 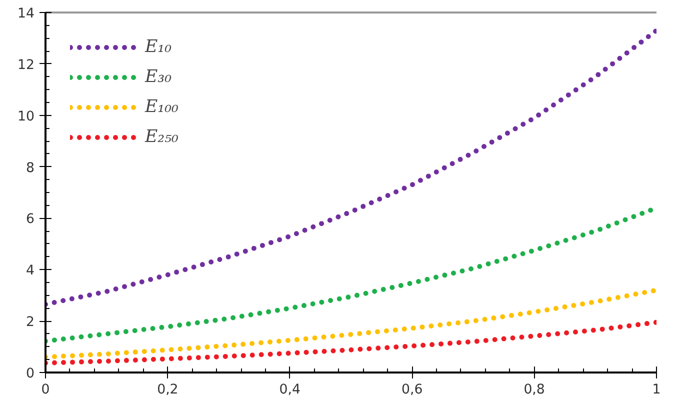 What do you see at coordinates (158, 47) in the screenshot?
I see `legend-label: E₁₀` at bounding box center [158, 47].